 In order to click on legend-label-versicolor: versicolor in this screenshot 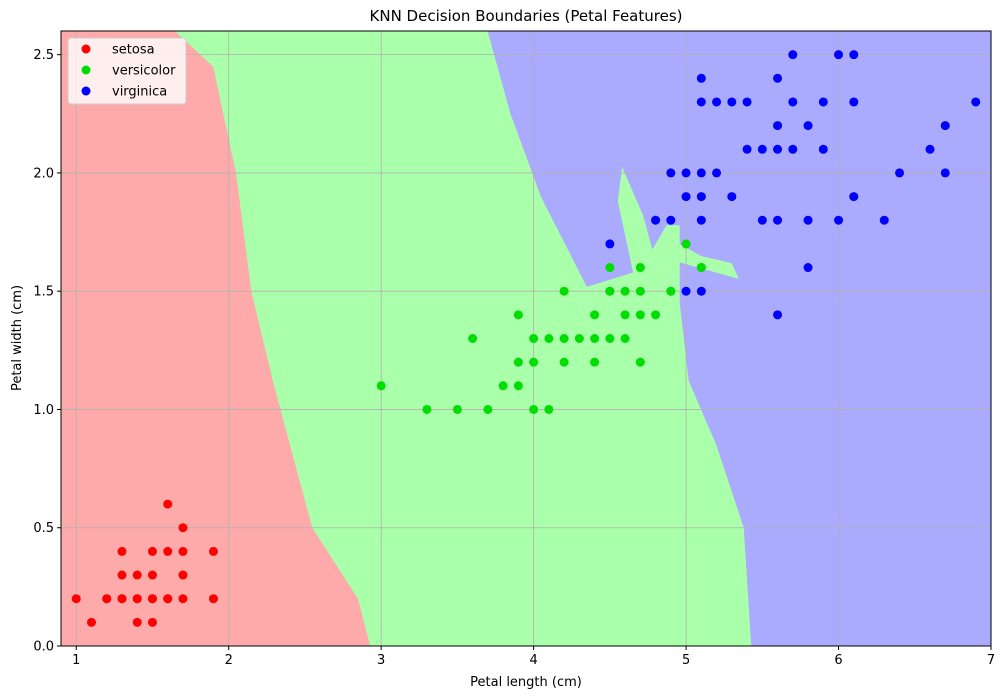, I will do `click(144, 71)`.